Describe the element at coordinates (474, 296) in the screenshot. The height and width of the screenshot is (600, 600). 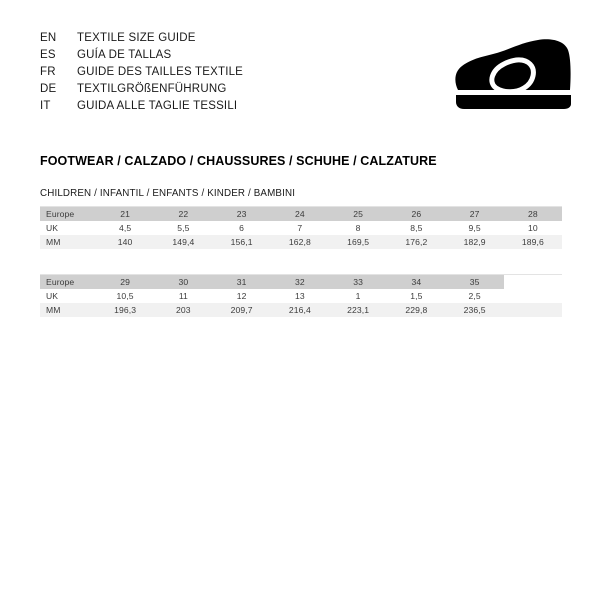
I see `cell: 2,5` at that location.